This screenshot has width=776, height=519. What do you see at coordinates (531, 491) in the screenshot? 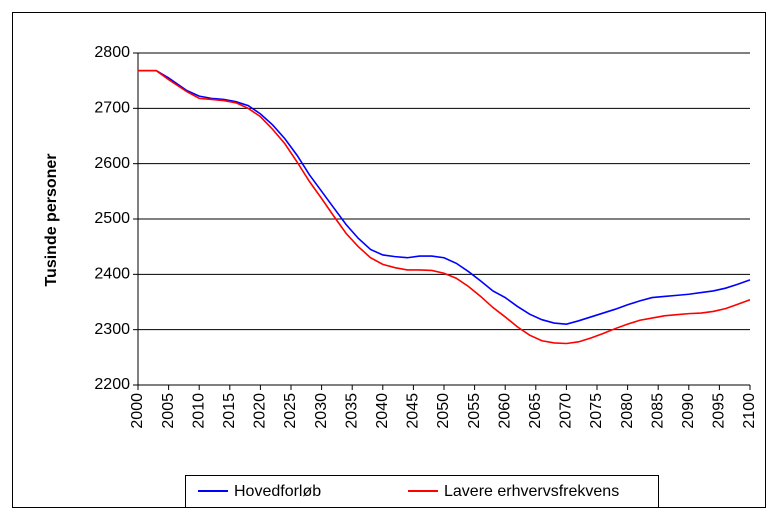
I see `legend-label: Lavere erhvervsfrekvens` at bounding box center [531, 491].